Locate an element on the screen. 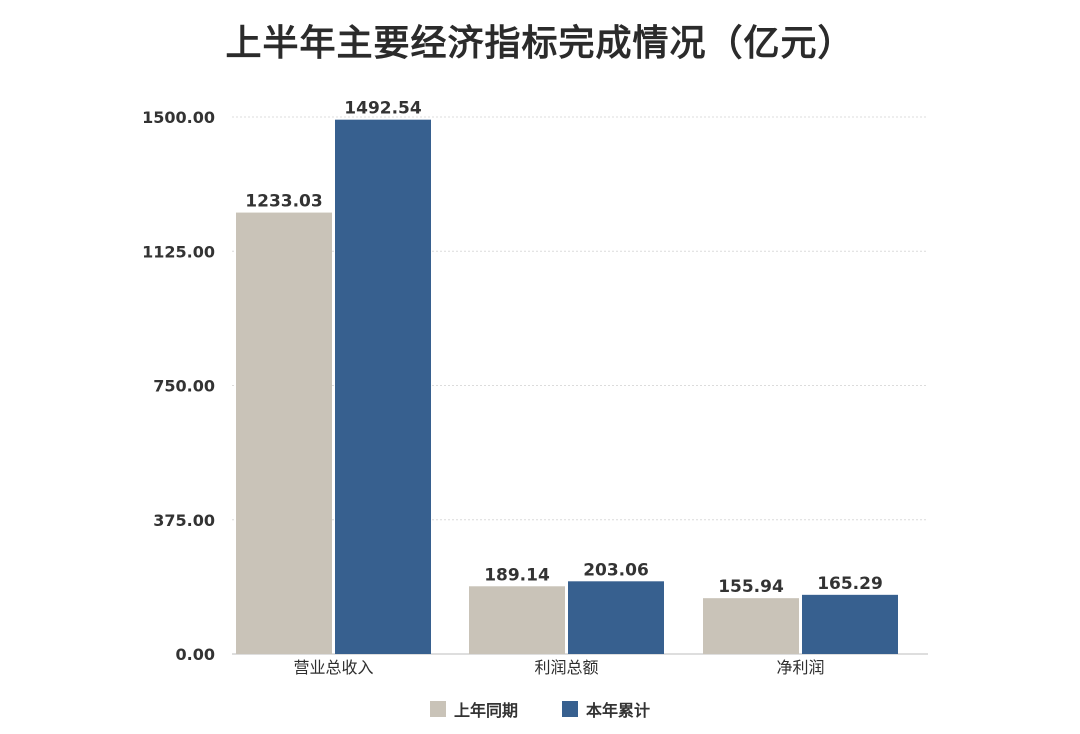 The height and width of the screenshot is (734, 1080). legend-item-current-year: 本年累计 is located at coordinates (606, 709).